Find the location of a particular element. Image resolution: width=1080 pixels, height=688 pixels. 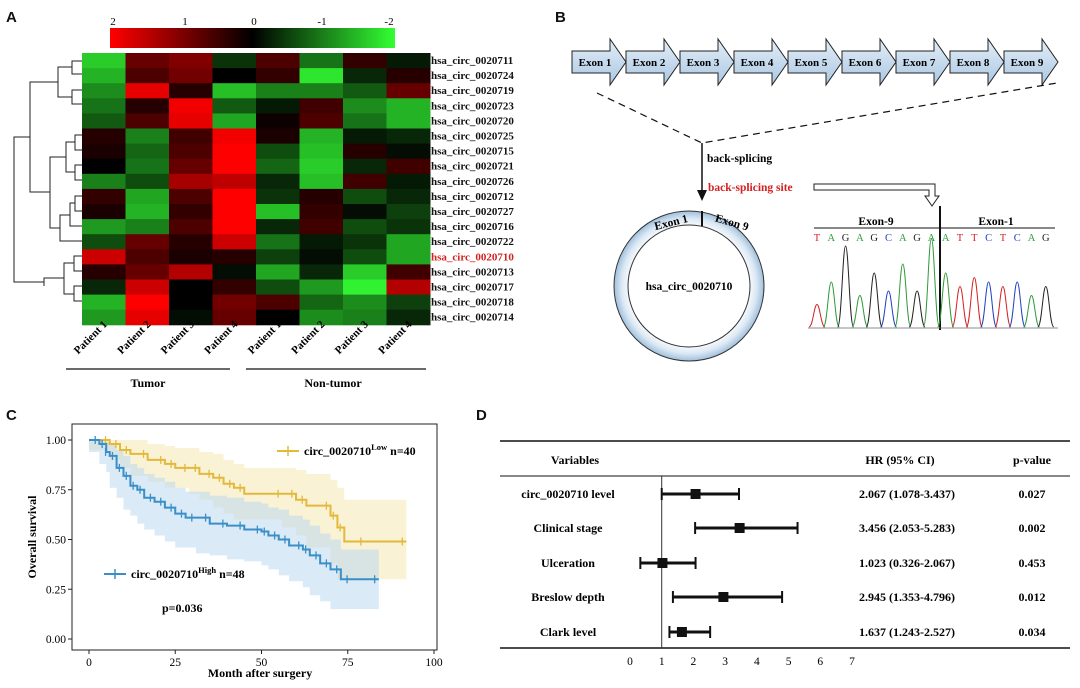

table-header-pvalue: p-value is located at coordinates (1032, 460).